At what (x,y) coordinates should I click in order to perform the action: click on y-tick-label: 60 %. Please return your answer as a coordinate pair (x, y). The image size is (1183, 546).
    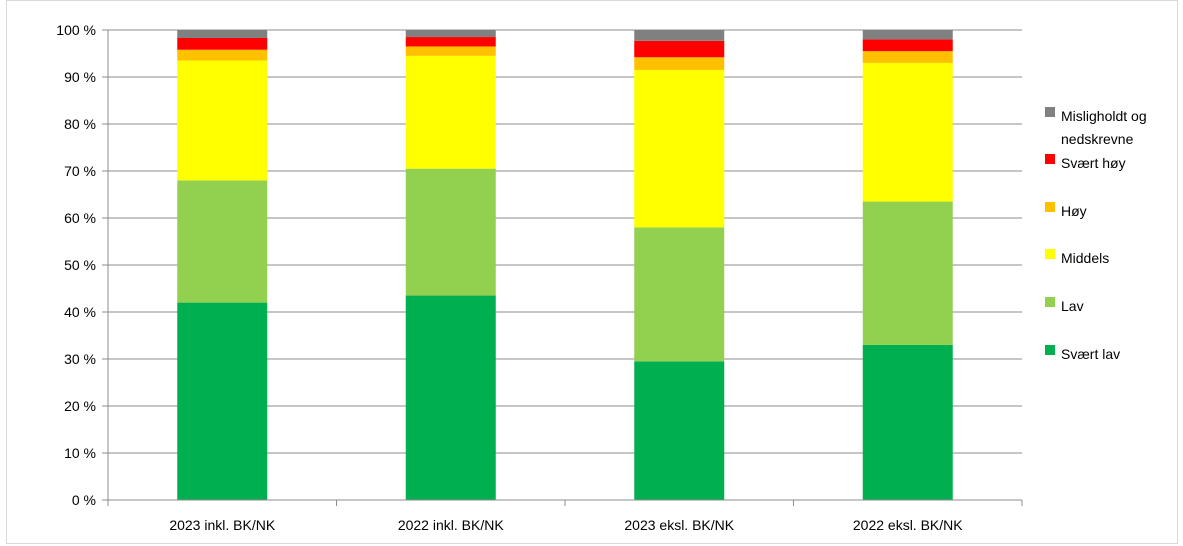
    Looking at the image, I should click on (80, 218).